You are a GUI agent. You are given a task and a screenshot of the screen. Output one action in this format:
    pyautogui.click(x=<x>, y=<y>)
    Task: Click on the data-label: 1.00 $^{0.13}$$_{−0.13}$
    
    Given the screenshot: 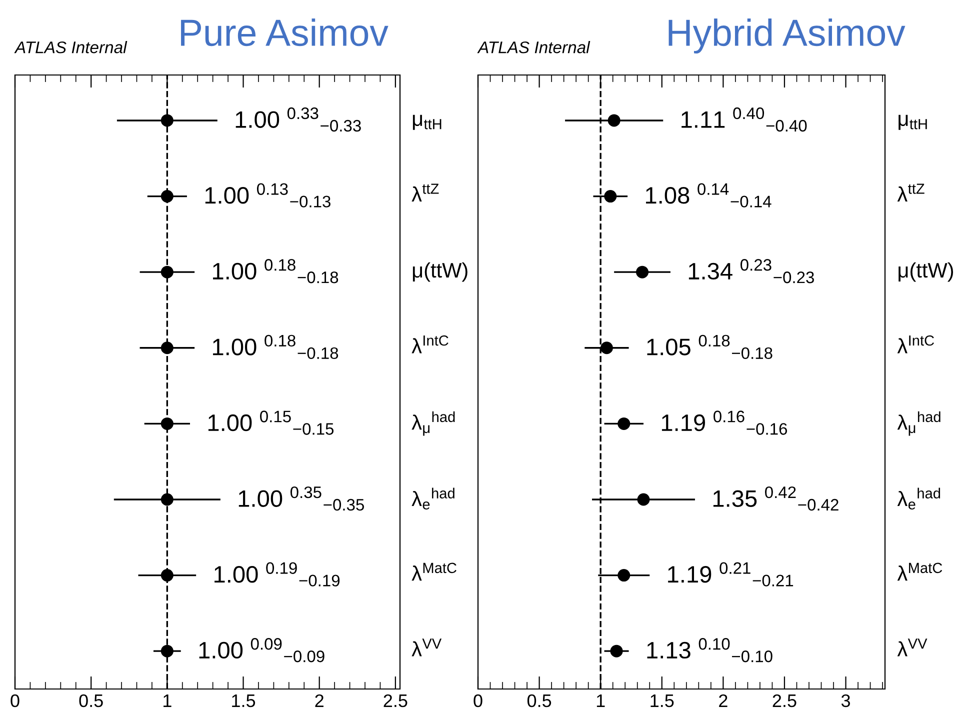 What is the action you would take?
    pyautogui.click(x=267, y=195)
    